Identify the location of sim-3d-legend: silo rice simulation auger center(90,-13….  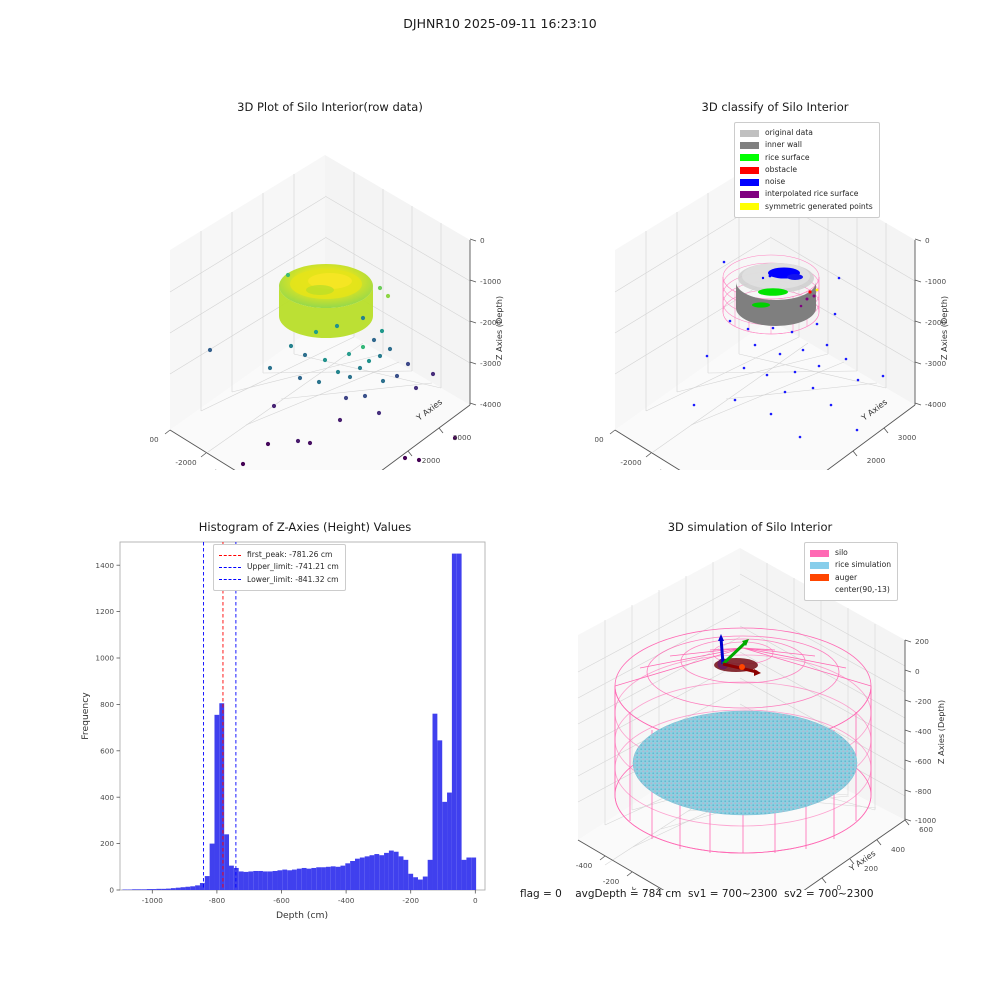
(851, 572).